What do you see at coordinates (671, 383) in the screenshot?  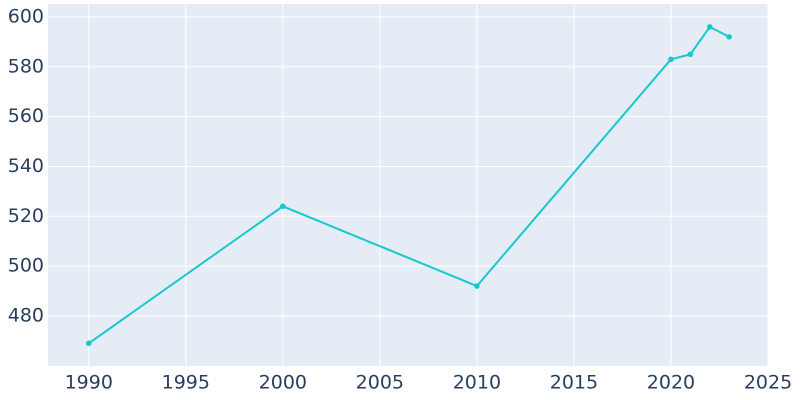 I see `x-tick-label: 2020` at bounding box center [671, 383].